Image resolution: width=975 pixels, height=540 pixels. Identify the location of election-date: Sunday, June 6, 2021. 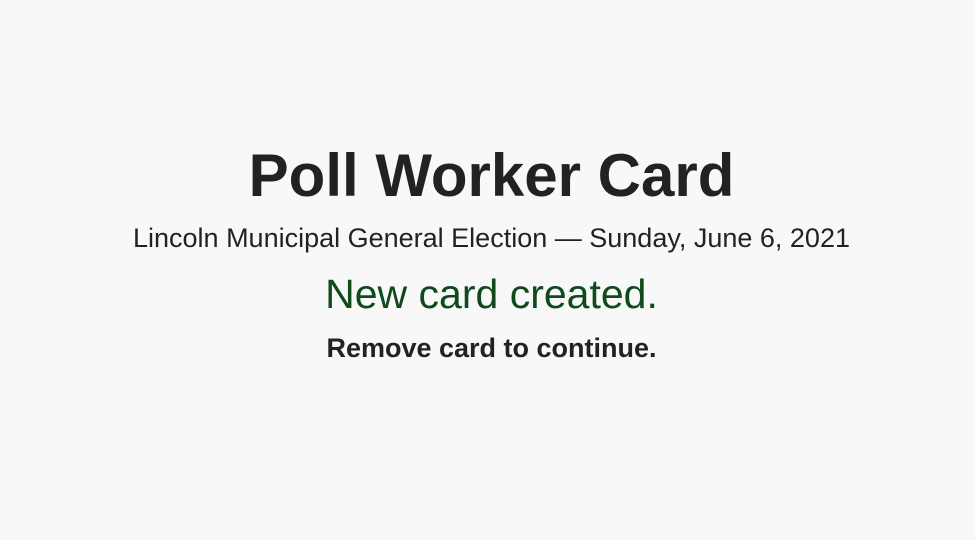
(719, 238).